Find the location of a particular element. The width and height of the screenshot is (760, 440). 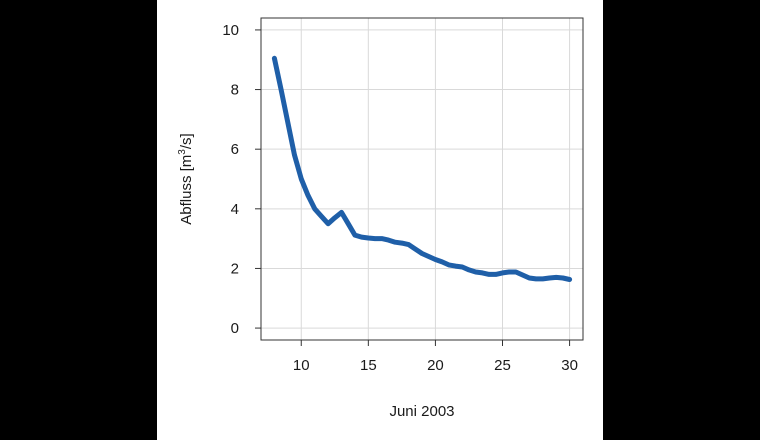

x-tick-label: 25 is located at coordinates (502, 365).